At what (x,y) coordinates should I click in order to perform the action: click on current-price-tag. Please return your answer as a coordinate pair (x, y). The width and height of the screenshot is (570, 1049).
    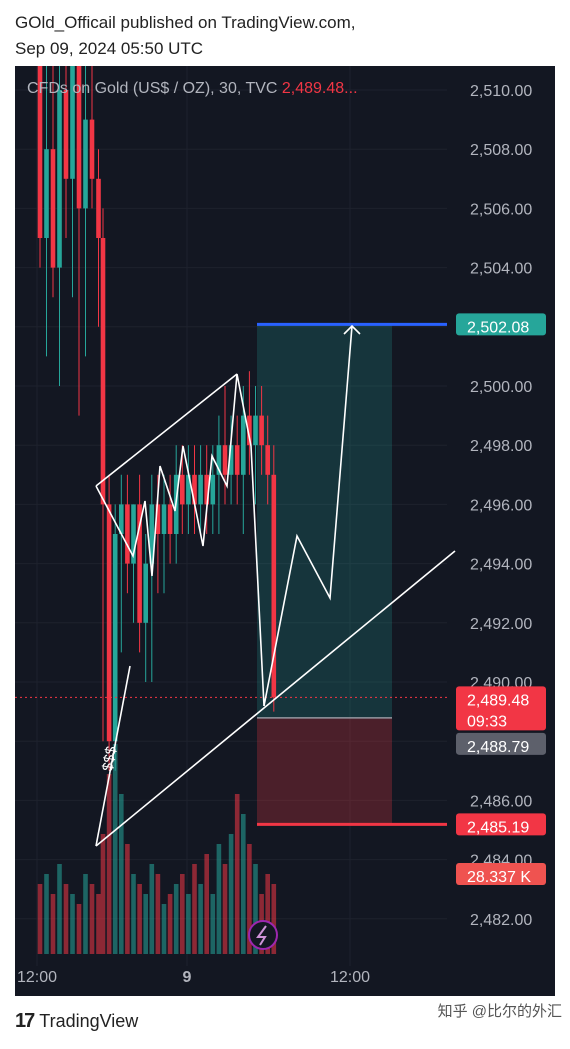
    Looking at the image, I should click on (501, 708).